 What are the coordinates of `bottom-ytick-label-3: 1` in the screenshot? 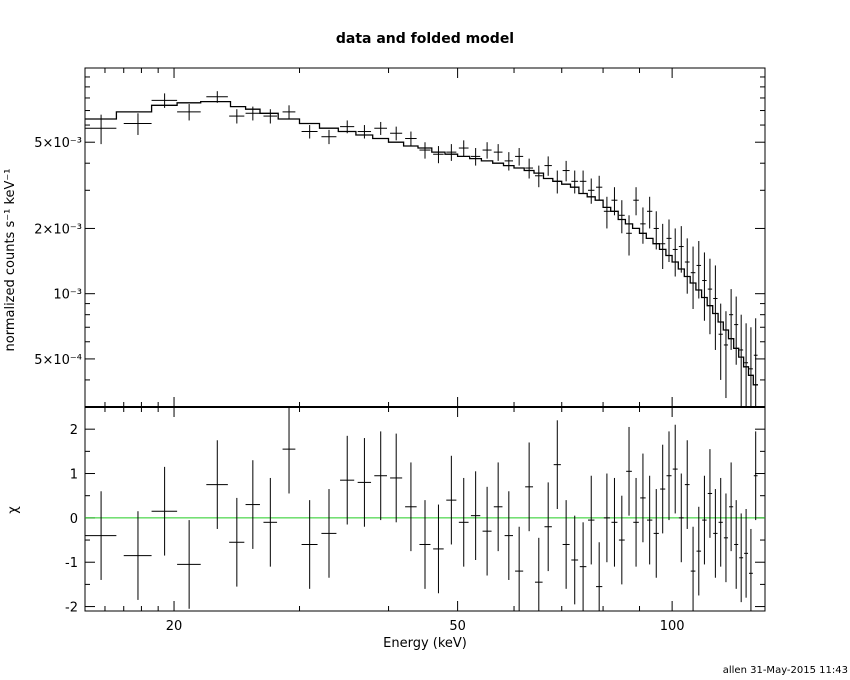 It's located at (74, 475).